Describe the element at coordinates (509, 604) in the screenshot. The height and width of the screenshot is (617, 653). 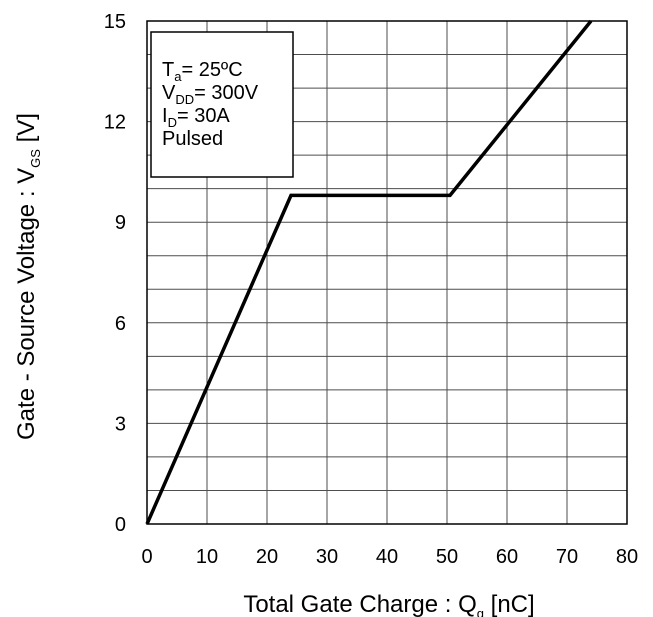
I see `x-axis-title-unit: [nC]` at that location.